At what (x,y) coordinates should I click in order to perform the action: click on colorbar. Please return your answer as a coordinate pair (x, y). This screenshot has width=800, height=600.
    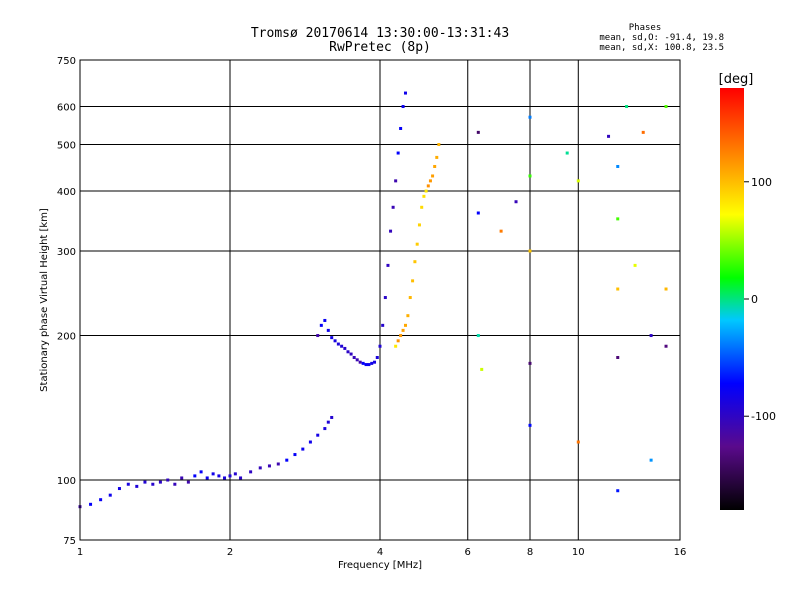
    Looking at the image, I should click on (732, 299).